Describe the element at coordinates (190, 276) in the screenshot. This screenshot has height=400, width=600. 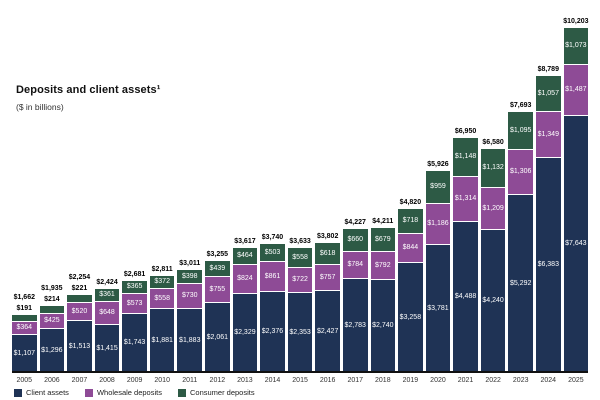
I see `segment-consumer-deposits: $398` at that location.